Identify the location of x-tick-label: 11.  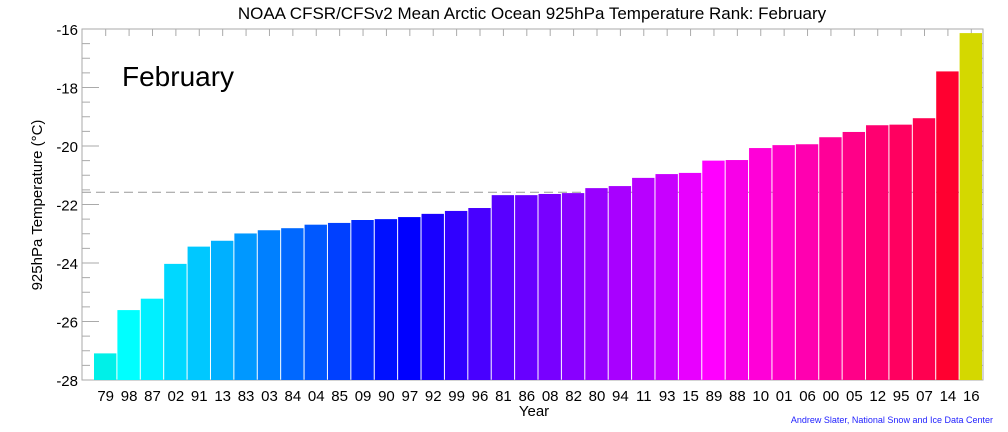
(644, 396).